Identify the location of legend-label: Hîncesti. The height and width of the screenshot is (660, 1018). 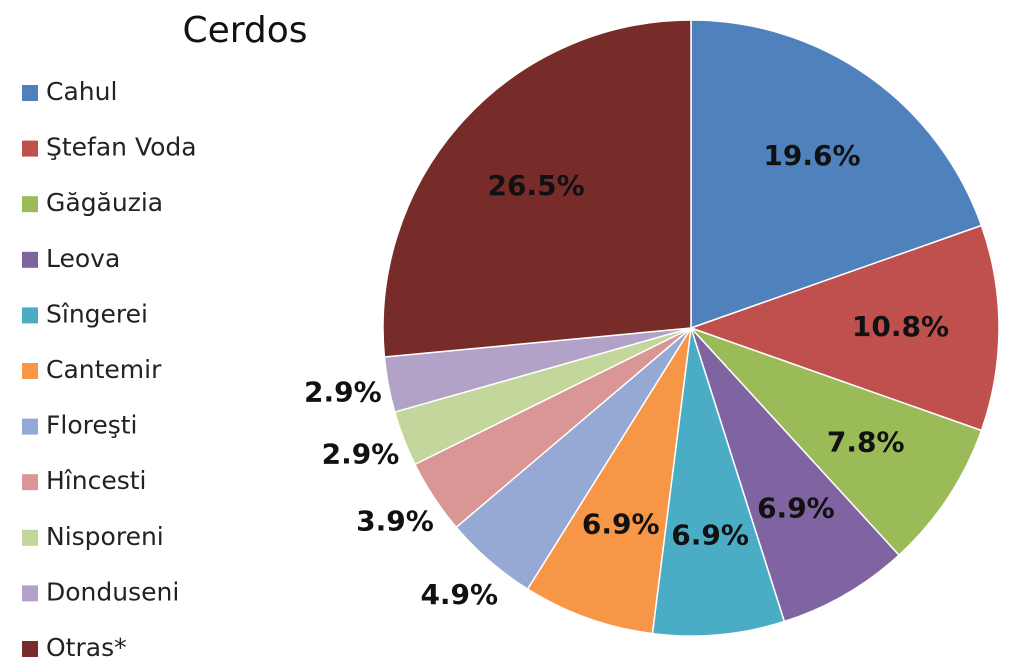
(96, 480).